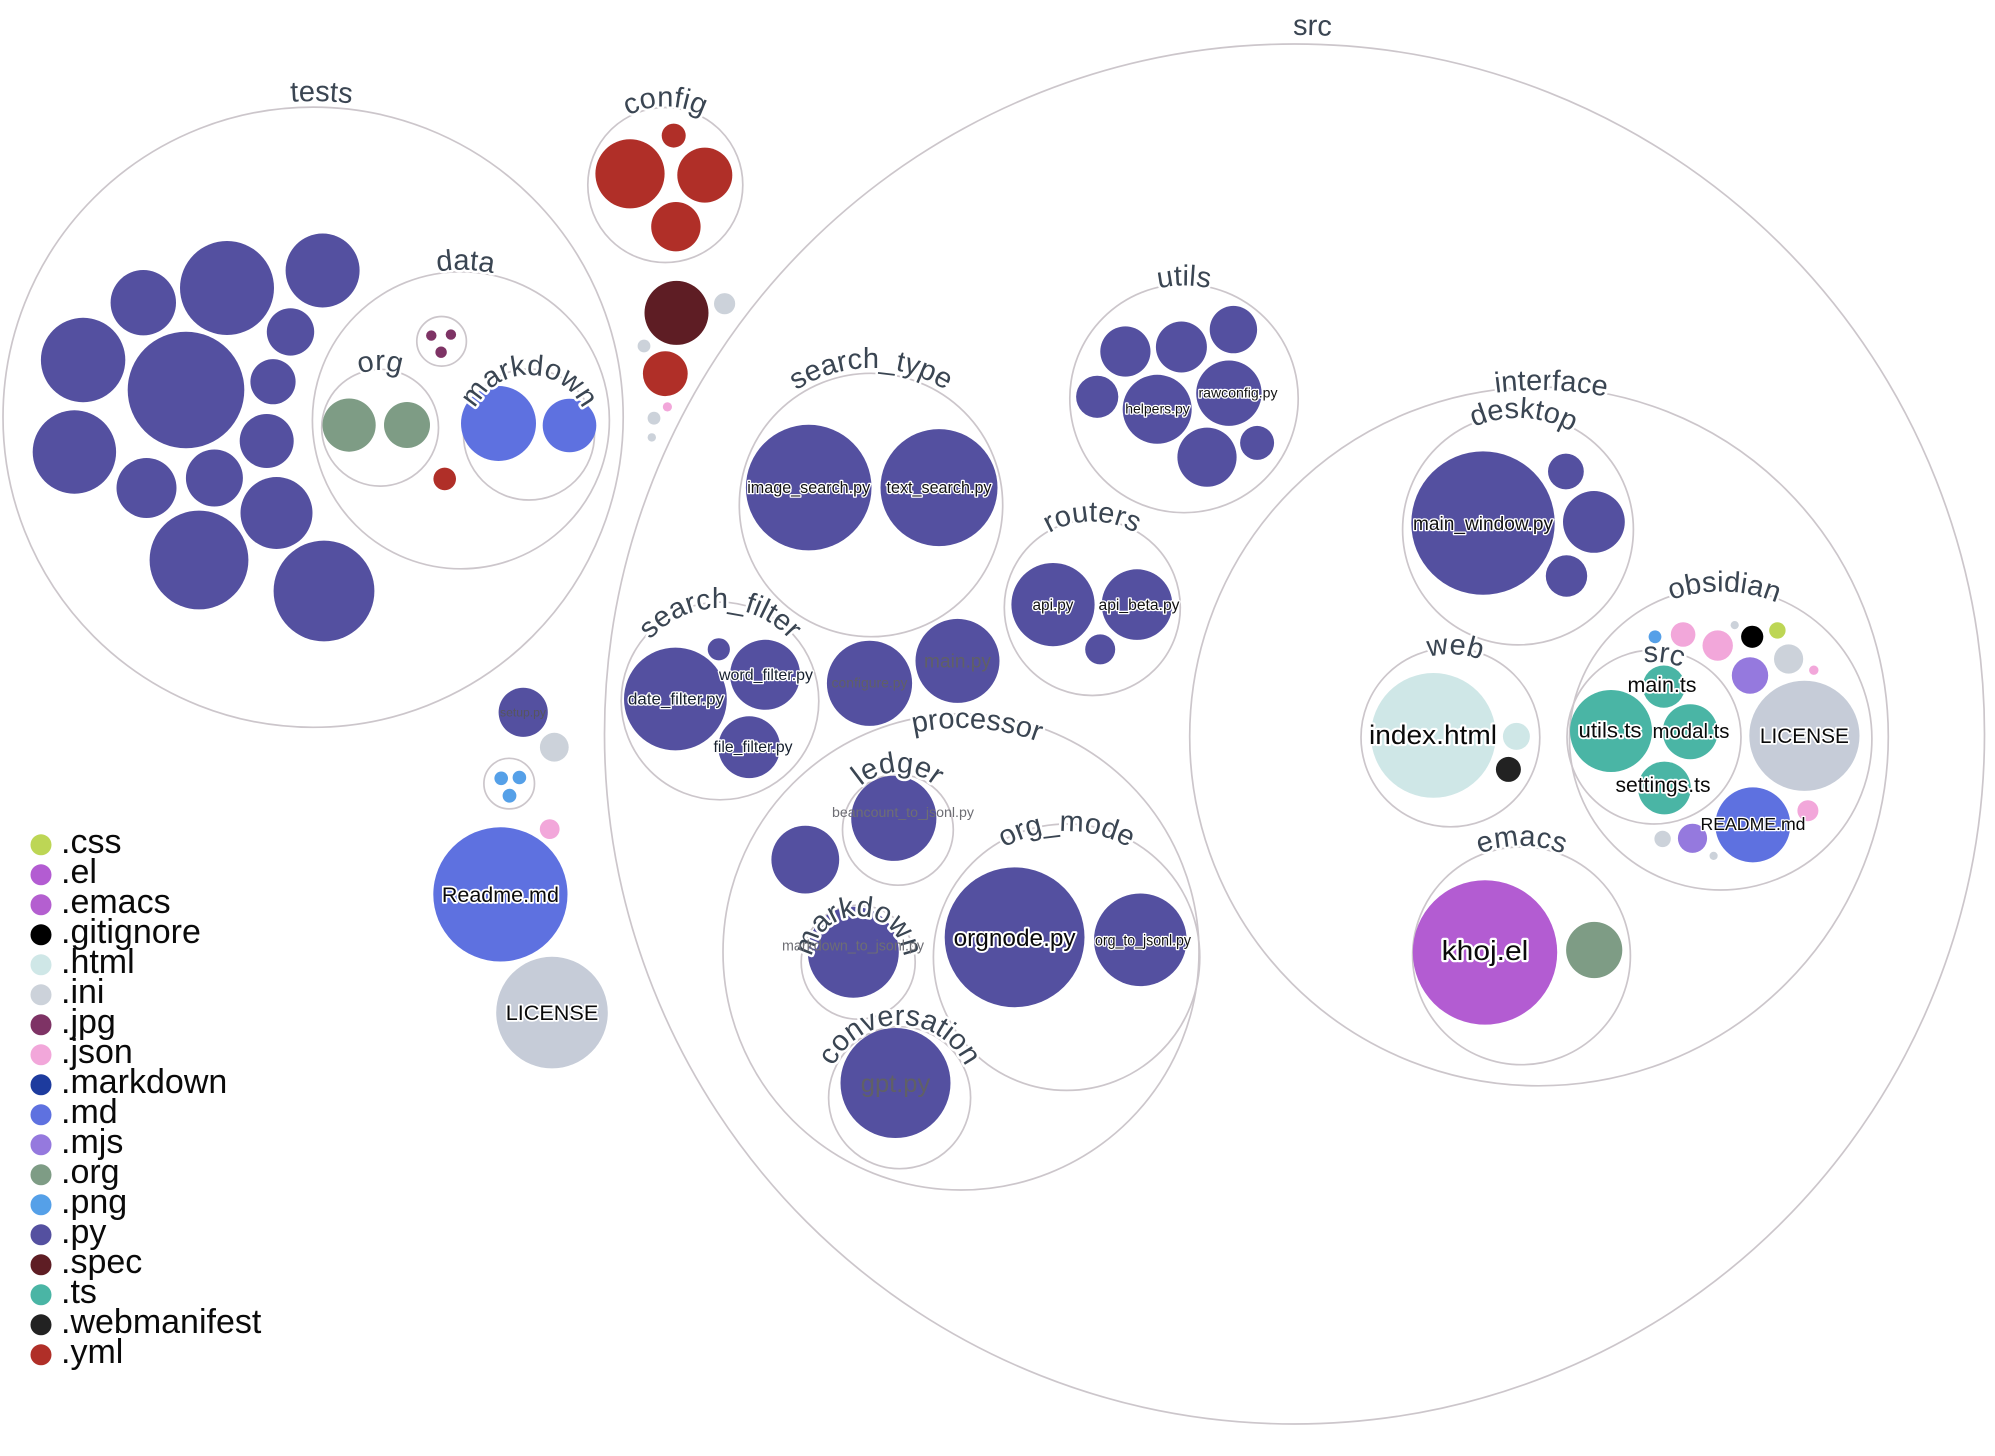 The width and height of the screenshot is (1995, 1456). Describe the element at coordinates (958, 662) in the screenshot. I see `svg-text: main.py` at that location.